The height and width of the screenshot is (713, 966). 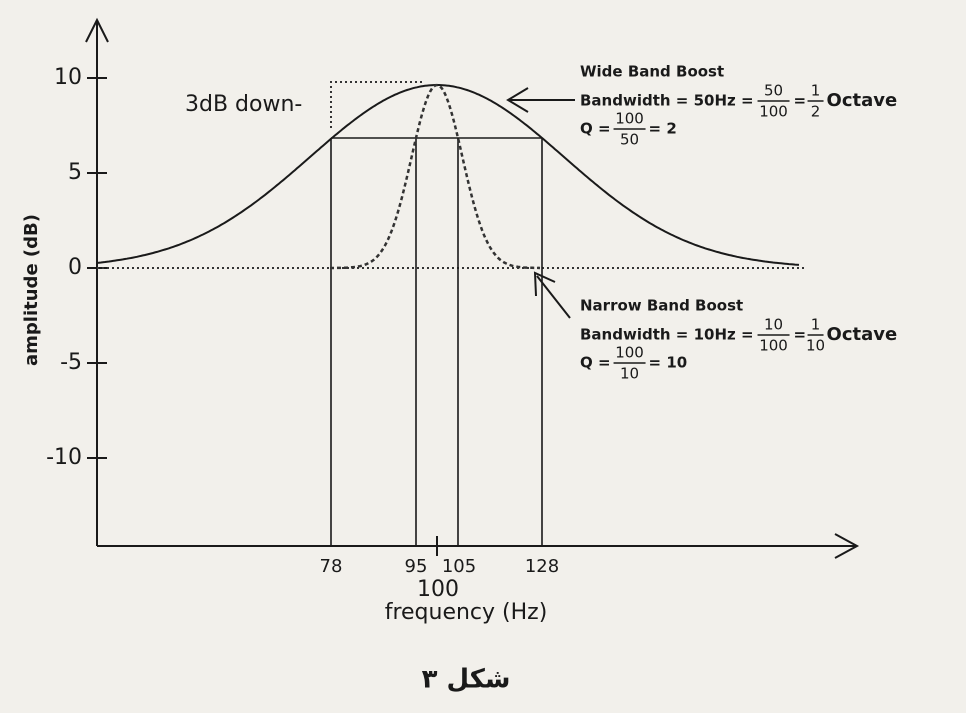 What do you see at coordinates (668, 363) in the screenshot?
I see `q-value: = 10` at bounding box center [668, 363].